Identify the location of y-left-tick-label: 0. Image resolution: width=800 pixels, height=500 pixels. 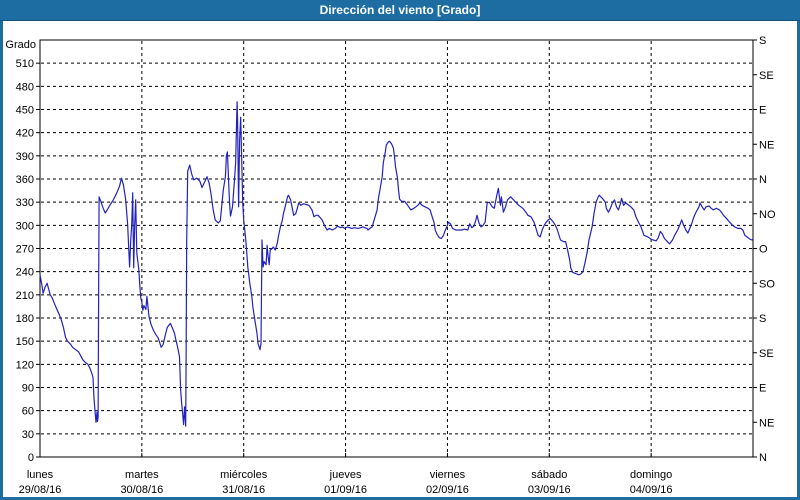
(31, 458).